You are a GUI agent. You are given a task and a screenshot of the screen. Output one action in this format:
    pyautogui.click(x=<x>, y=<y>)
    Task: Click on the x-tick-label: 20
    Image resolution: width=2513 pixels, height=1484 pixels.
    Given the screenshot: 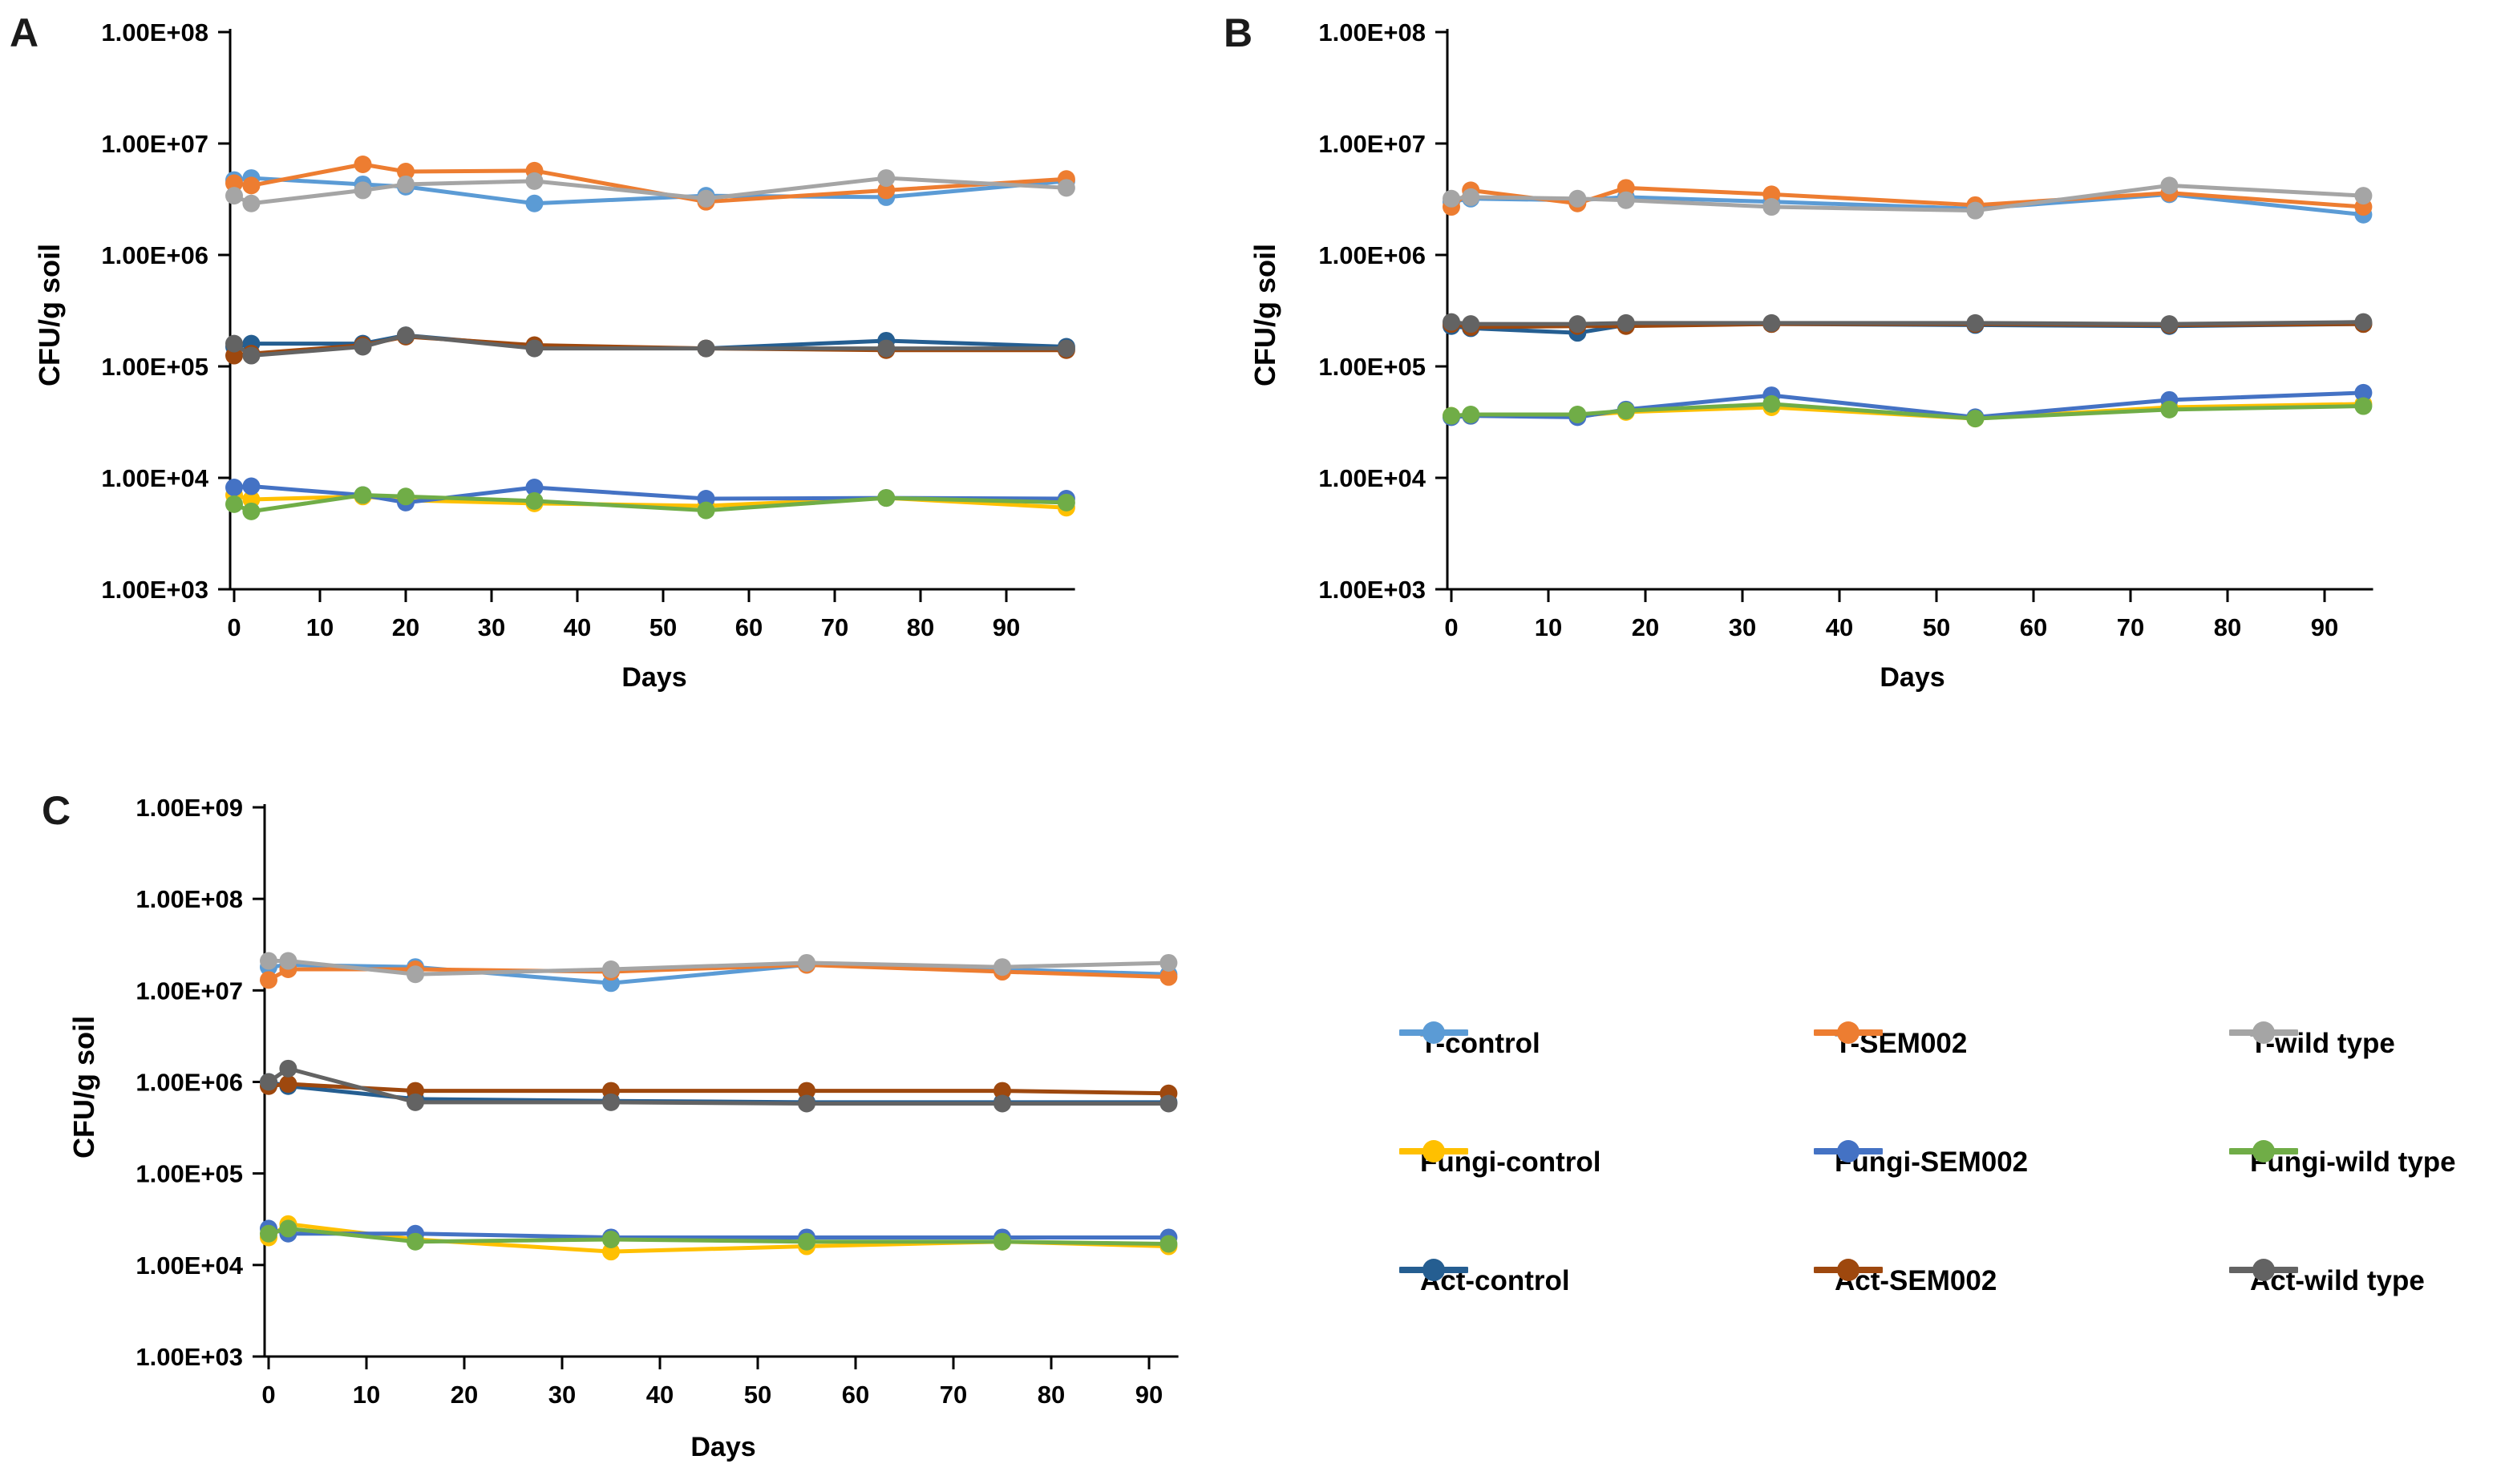 What is the action you would take?
    pyautogui.click(x=464, y=1395)
    